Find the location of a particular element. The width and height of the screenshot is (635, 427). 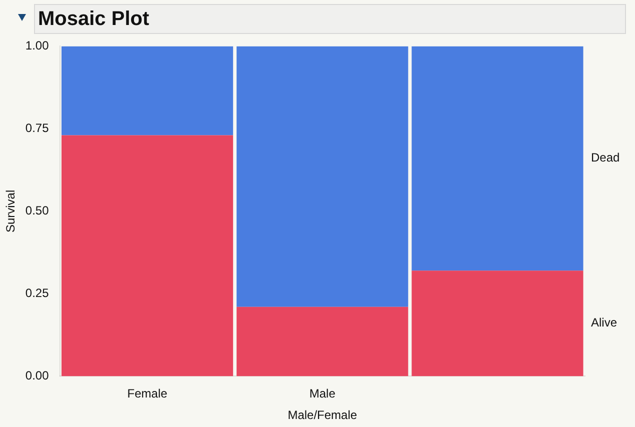

y-tick-label: 0.75 is located at coordinates (37, 128).